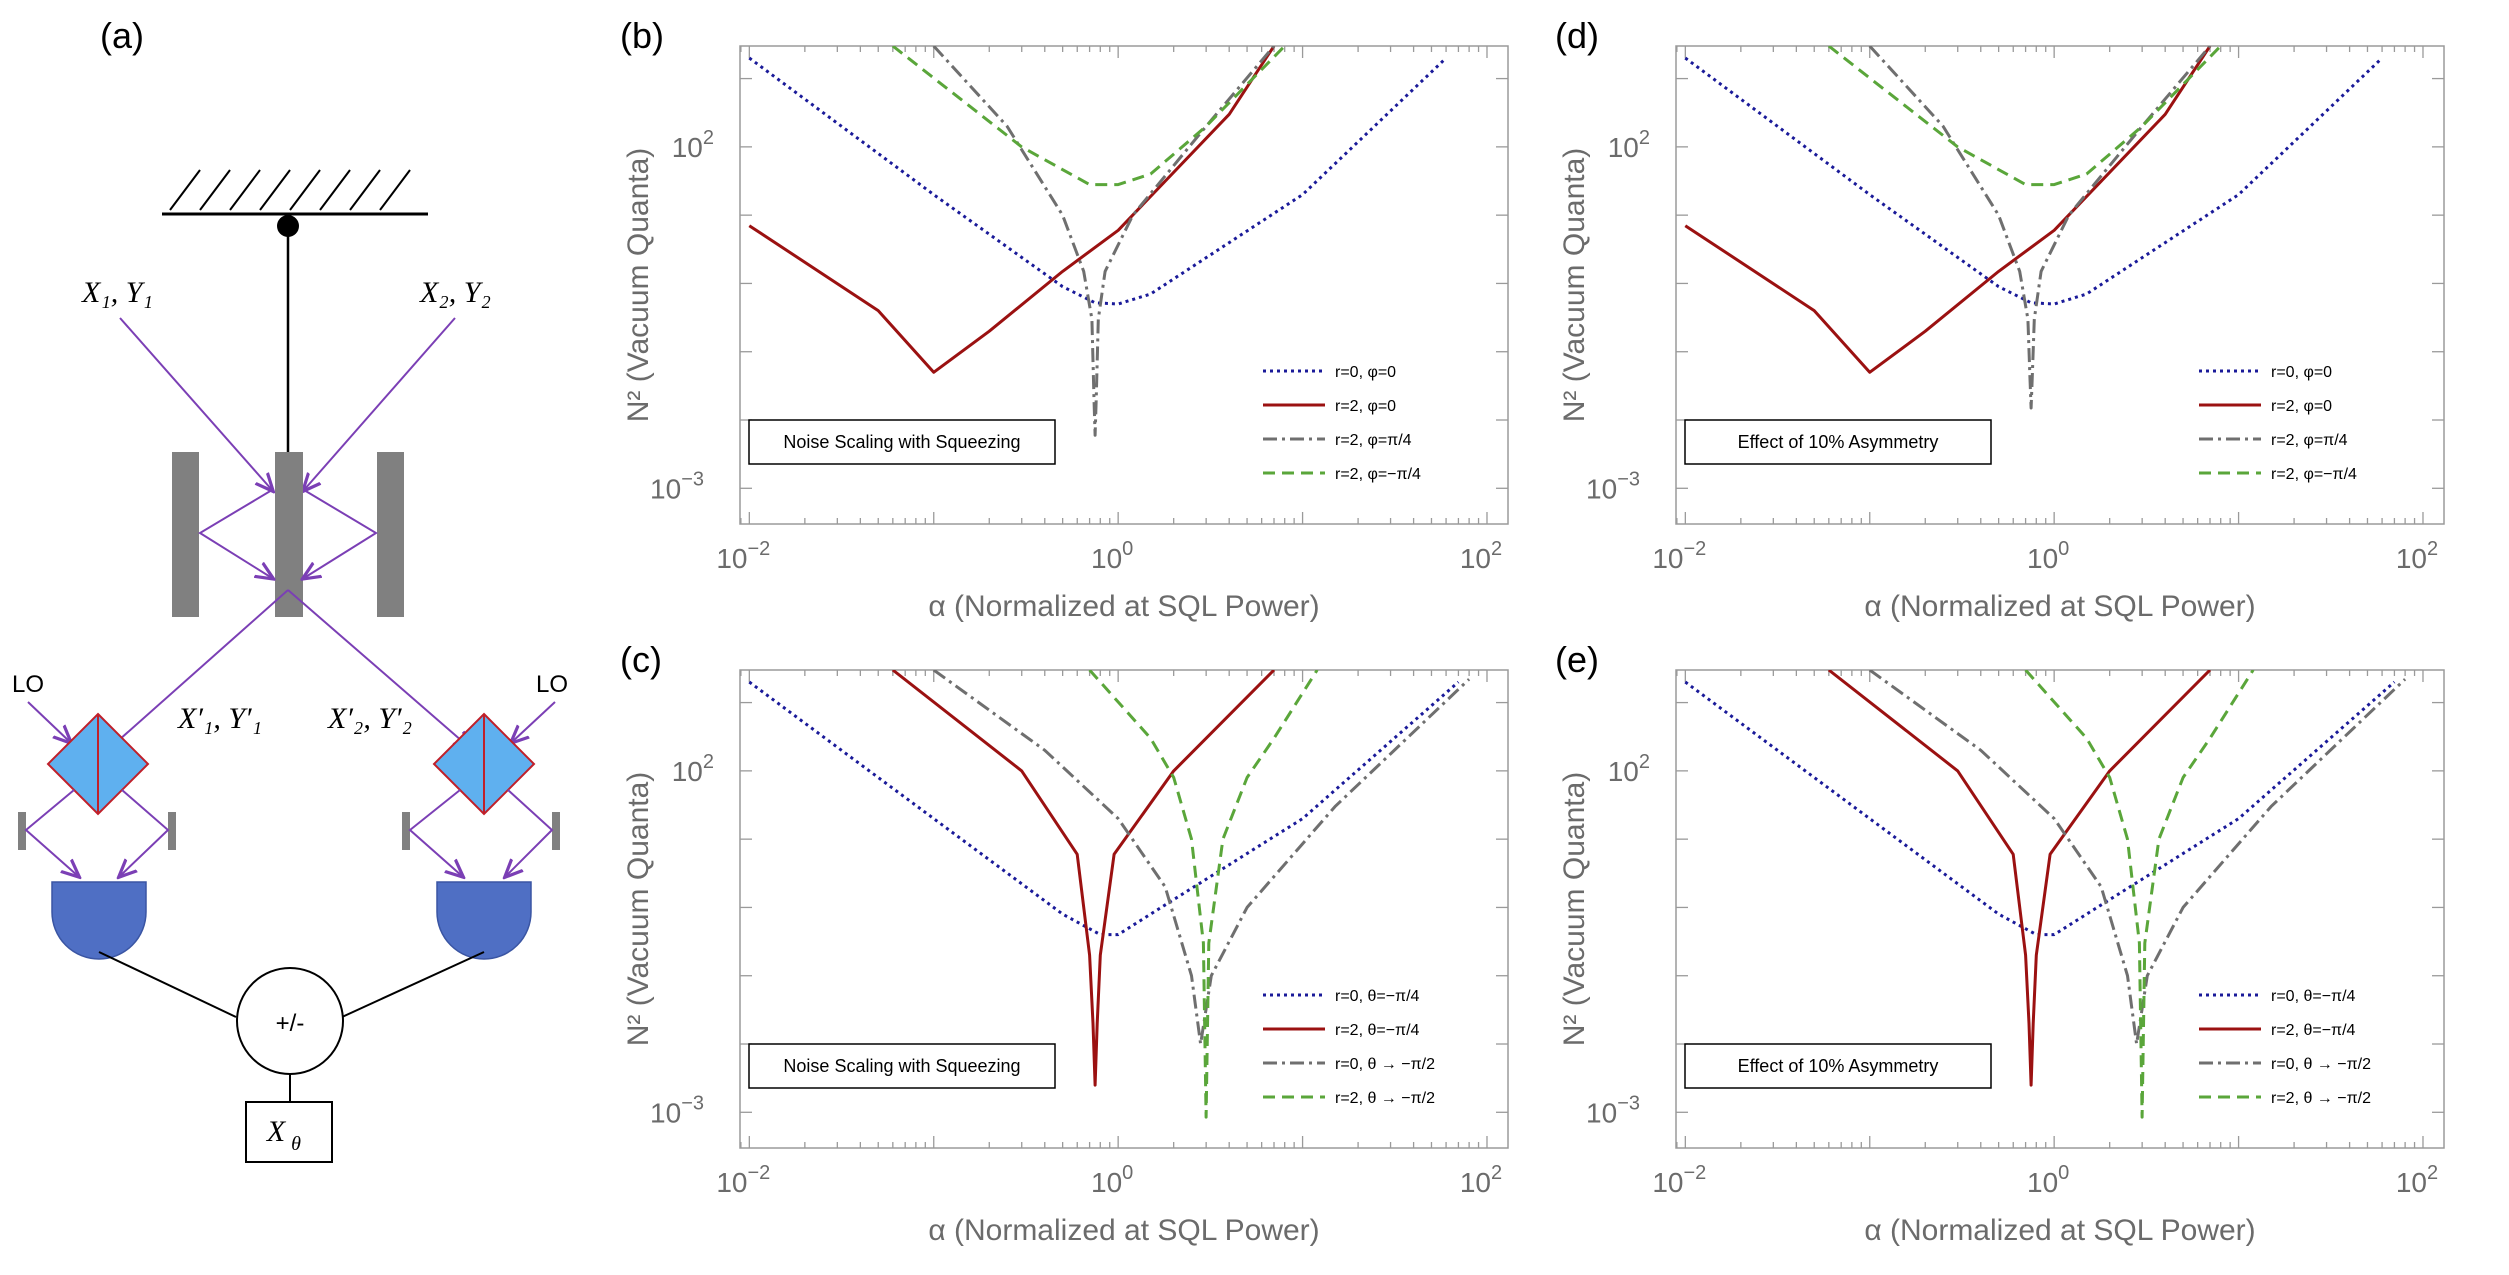  I want to click on beam-splitter-left, so click(98, 764).